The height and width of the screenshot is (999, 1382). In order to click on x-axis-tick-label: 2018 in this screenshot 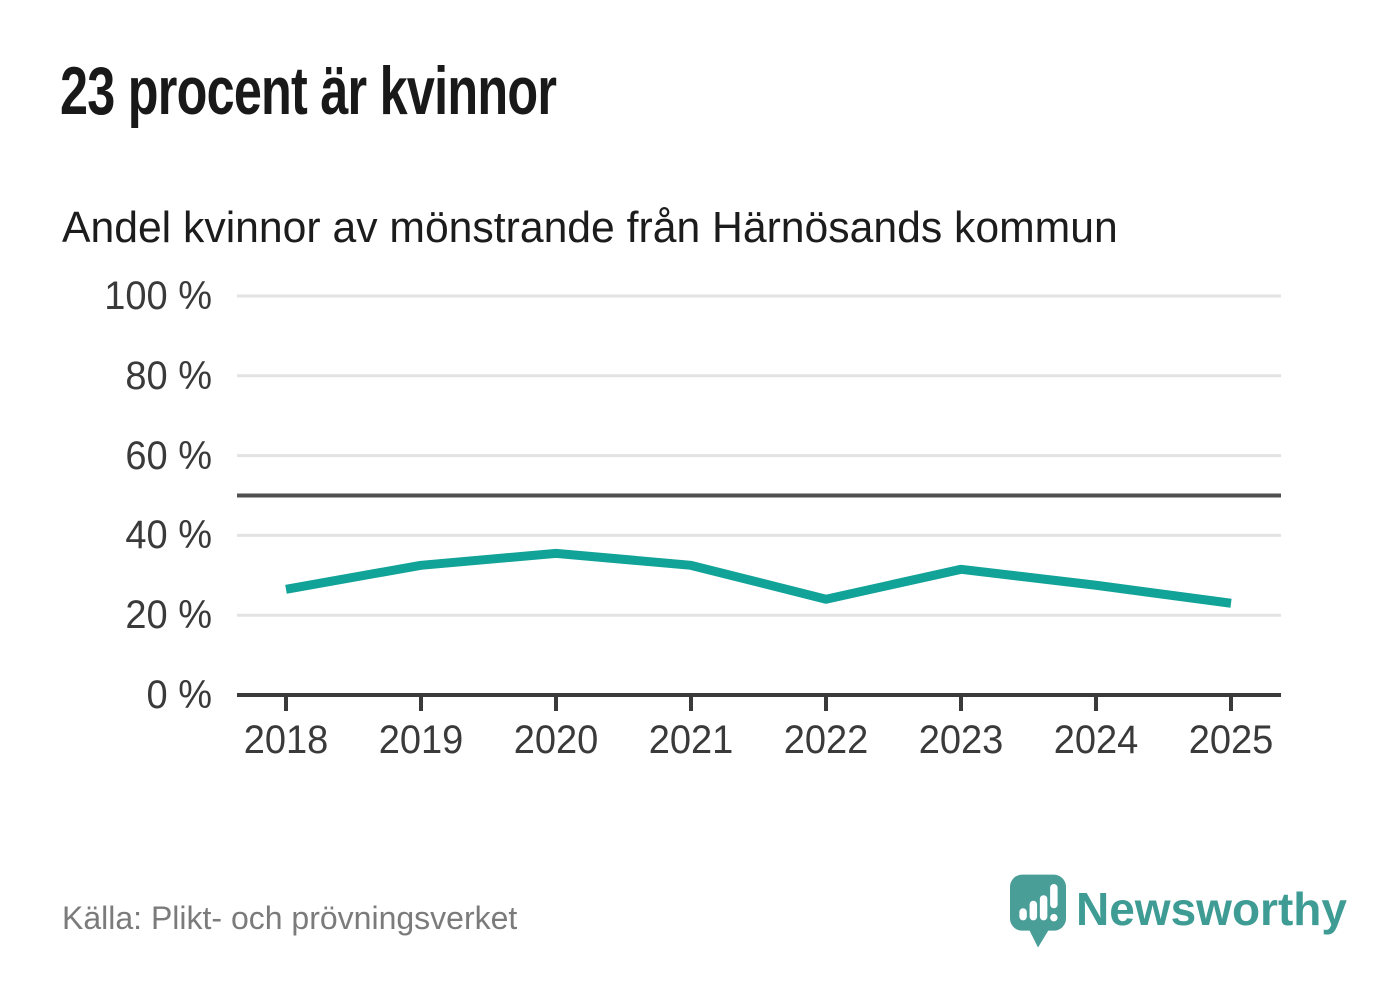, I will do `click(286, 740)`.